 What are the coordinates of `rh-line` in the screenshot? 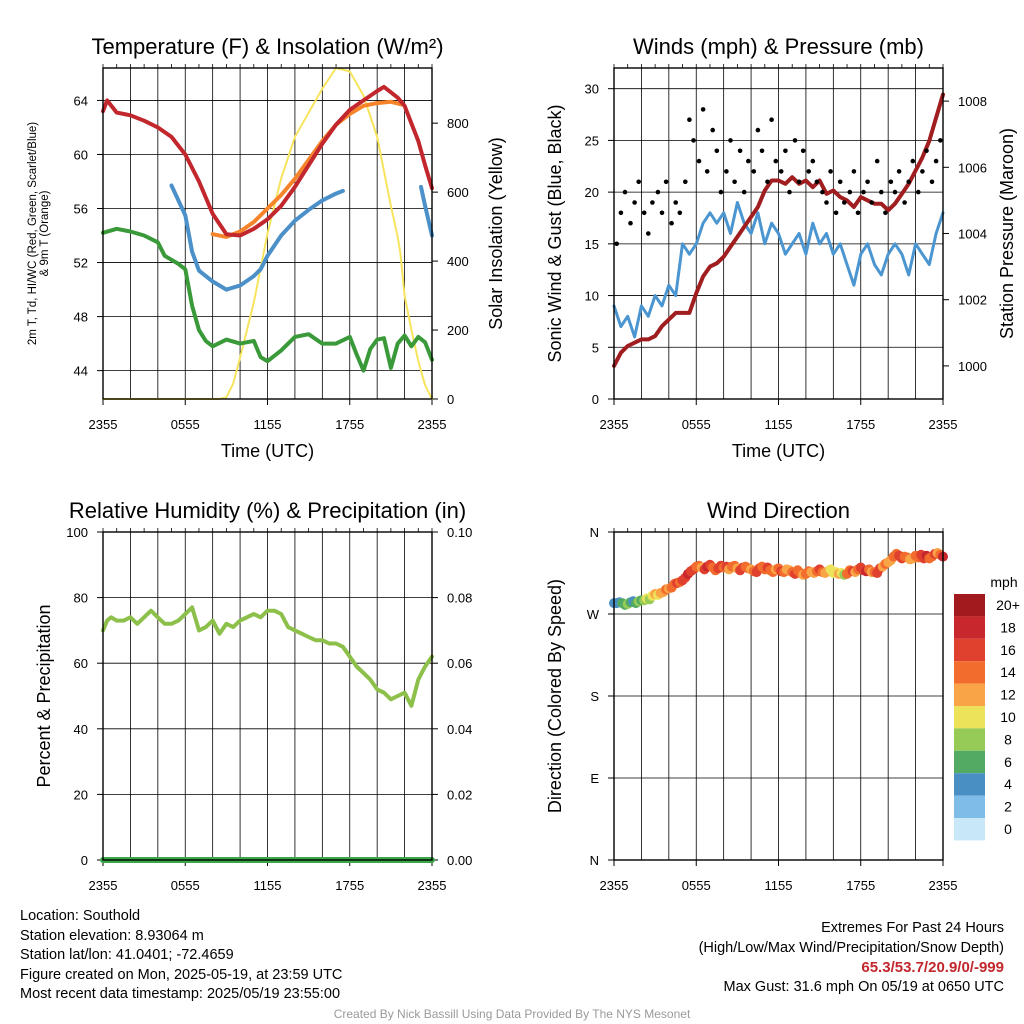 It's located at (267, 656).